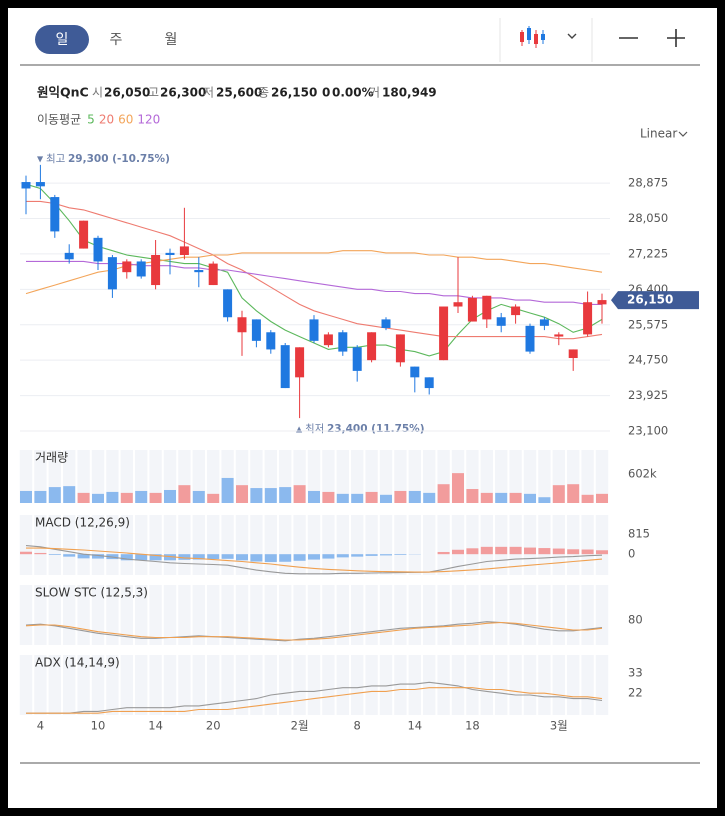 The height and width of the screenshot is (816, 725). What do you see at coordinates (213, 726) in the screenshot?
I see `x-tick-label: 20` at bounding box center [213, 726].